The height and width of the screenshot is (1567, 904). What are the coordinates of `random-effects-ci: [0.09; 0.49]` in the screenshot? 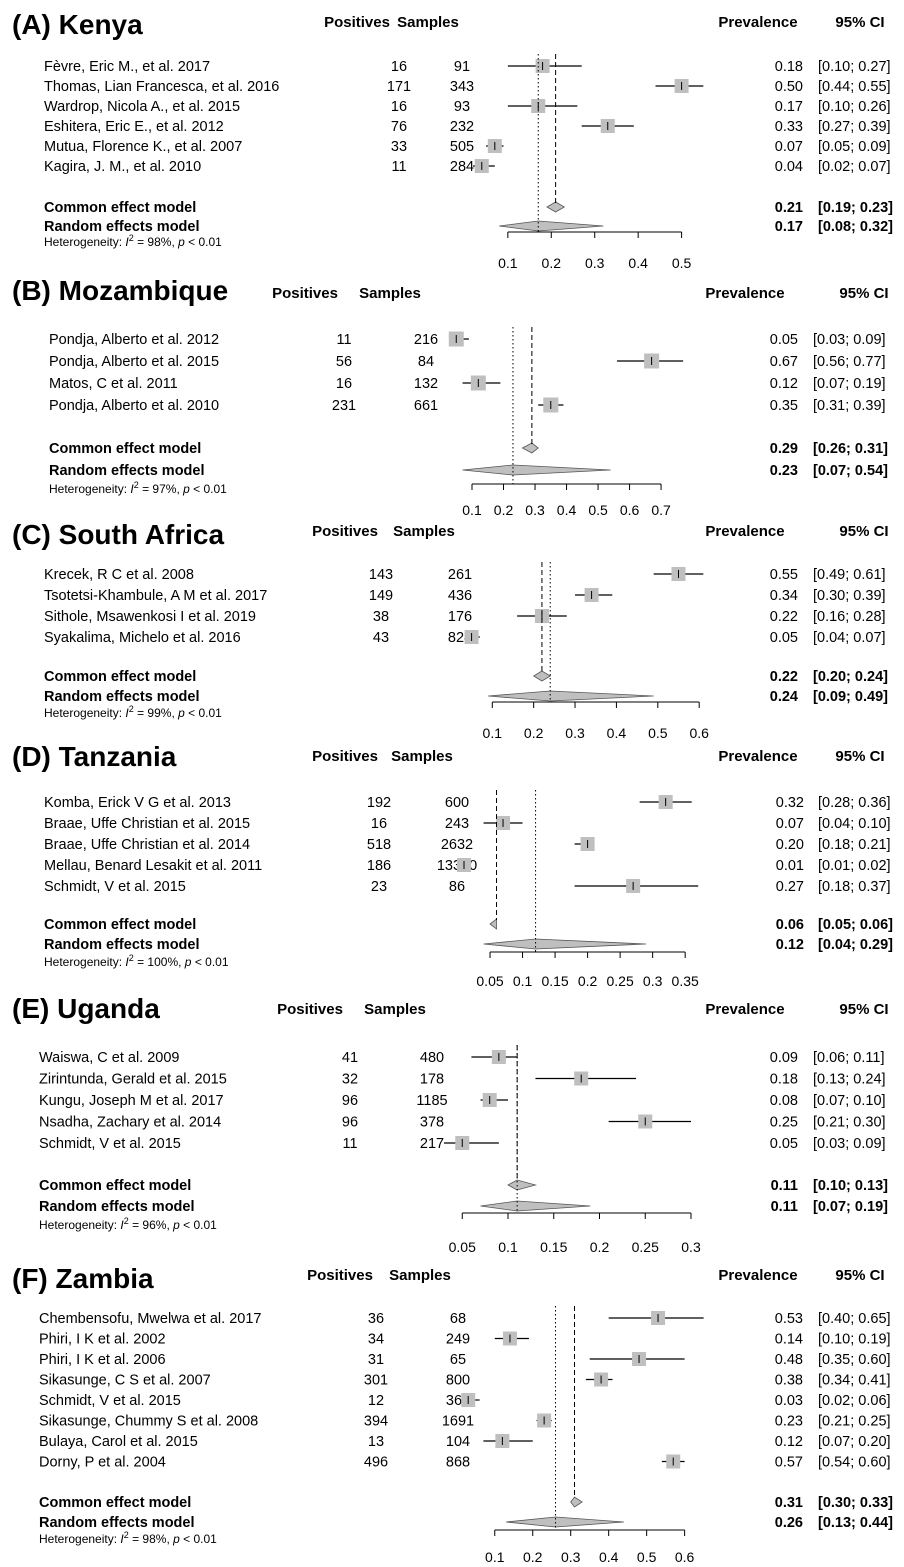 It's located at (850, 697).